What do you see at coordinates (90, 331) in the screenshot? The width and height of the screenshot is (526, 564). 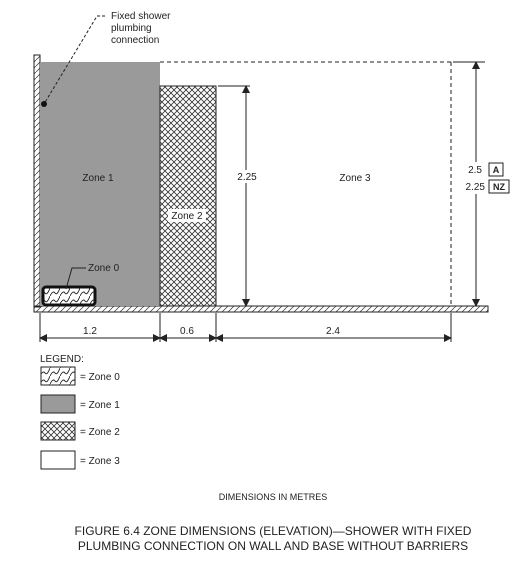 I see `dimension-label-1-2: 1.2` at bounding box center [90, 331].